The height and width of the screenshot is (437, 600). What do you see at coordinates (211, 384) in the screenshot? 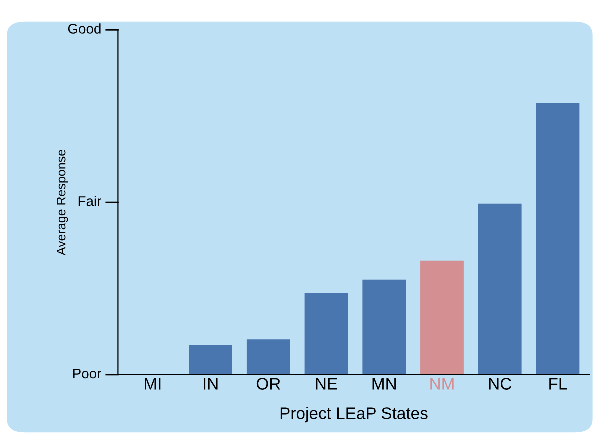
I see `x-tick-label: IN` at bounding box center [211, 384].